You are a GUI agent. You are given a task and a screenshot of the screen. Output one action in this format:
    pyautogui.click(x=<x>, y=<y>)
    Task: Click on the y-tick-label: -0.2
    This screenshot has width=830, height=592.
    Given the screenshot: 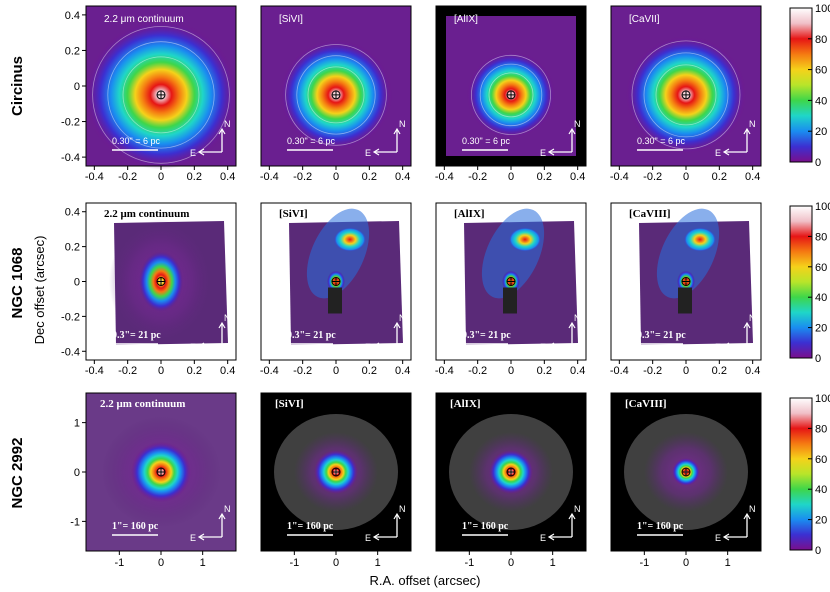 What is the action you would take?
    pyautogui.click(x=70, y=317)
    